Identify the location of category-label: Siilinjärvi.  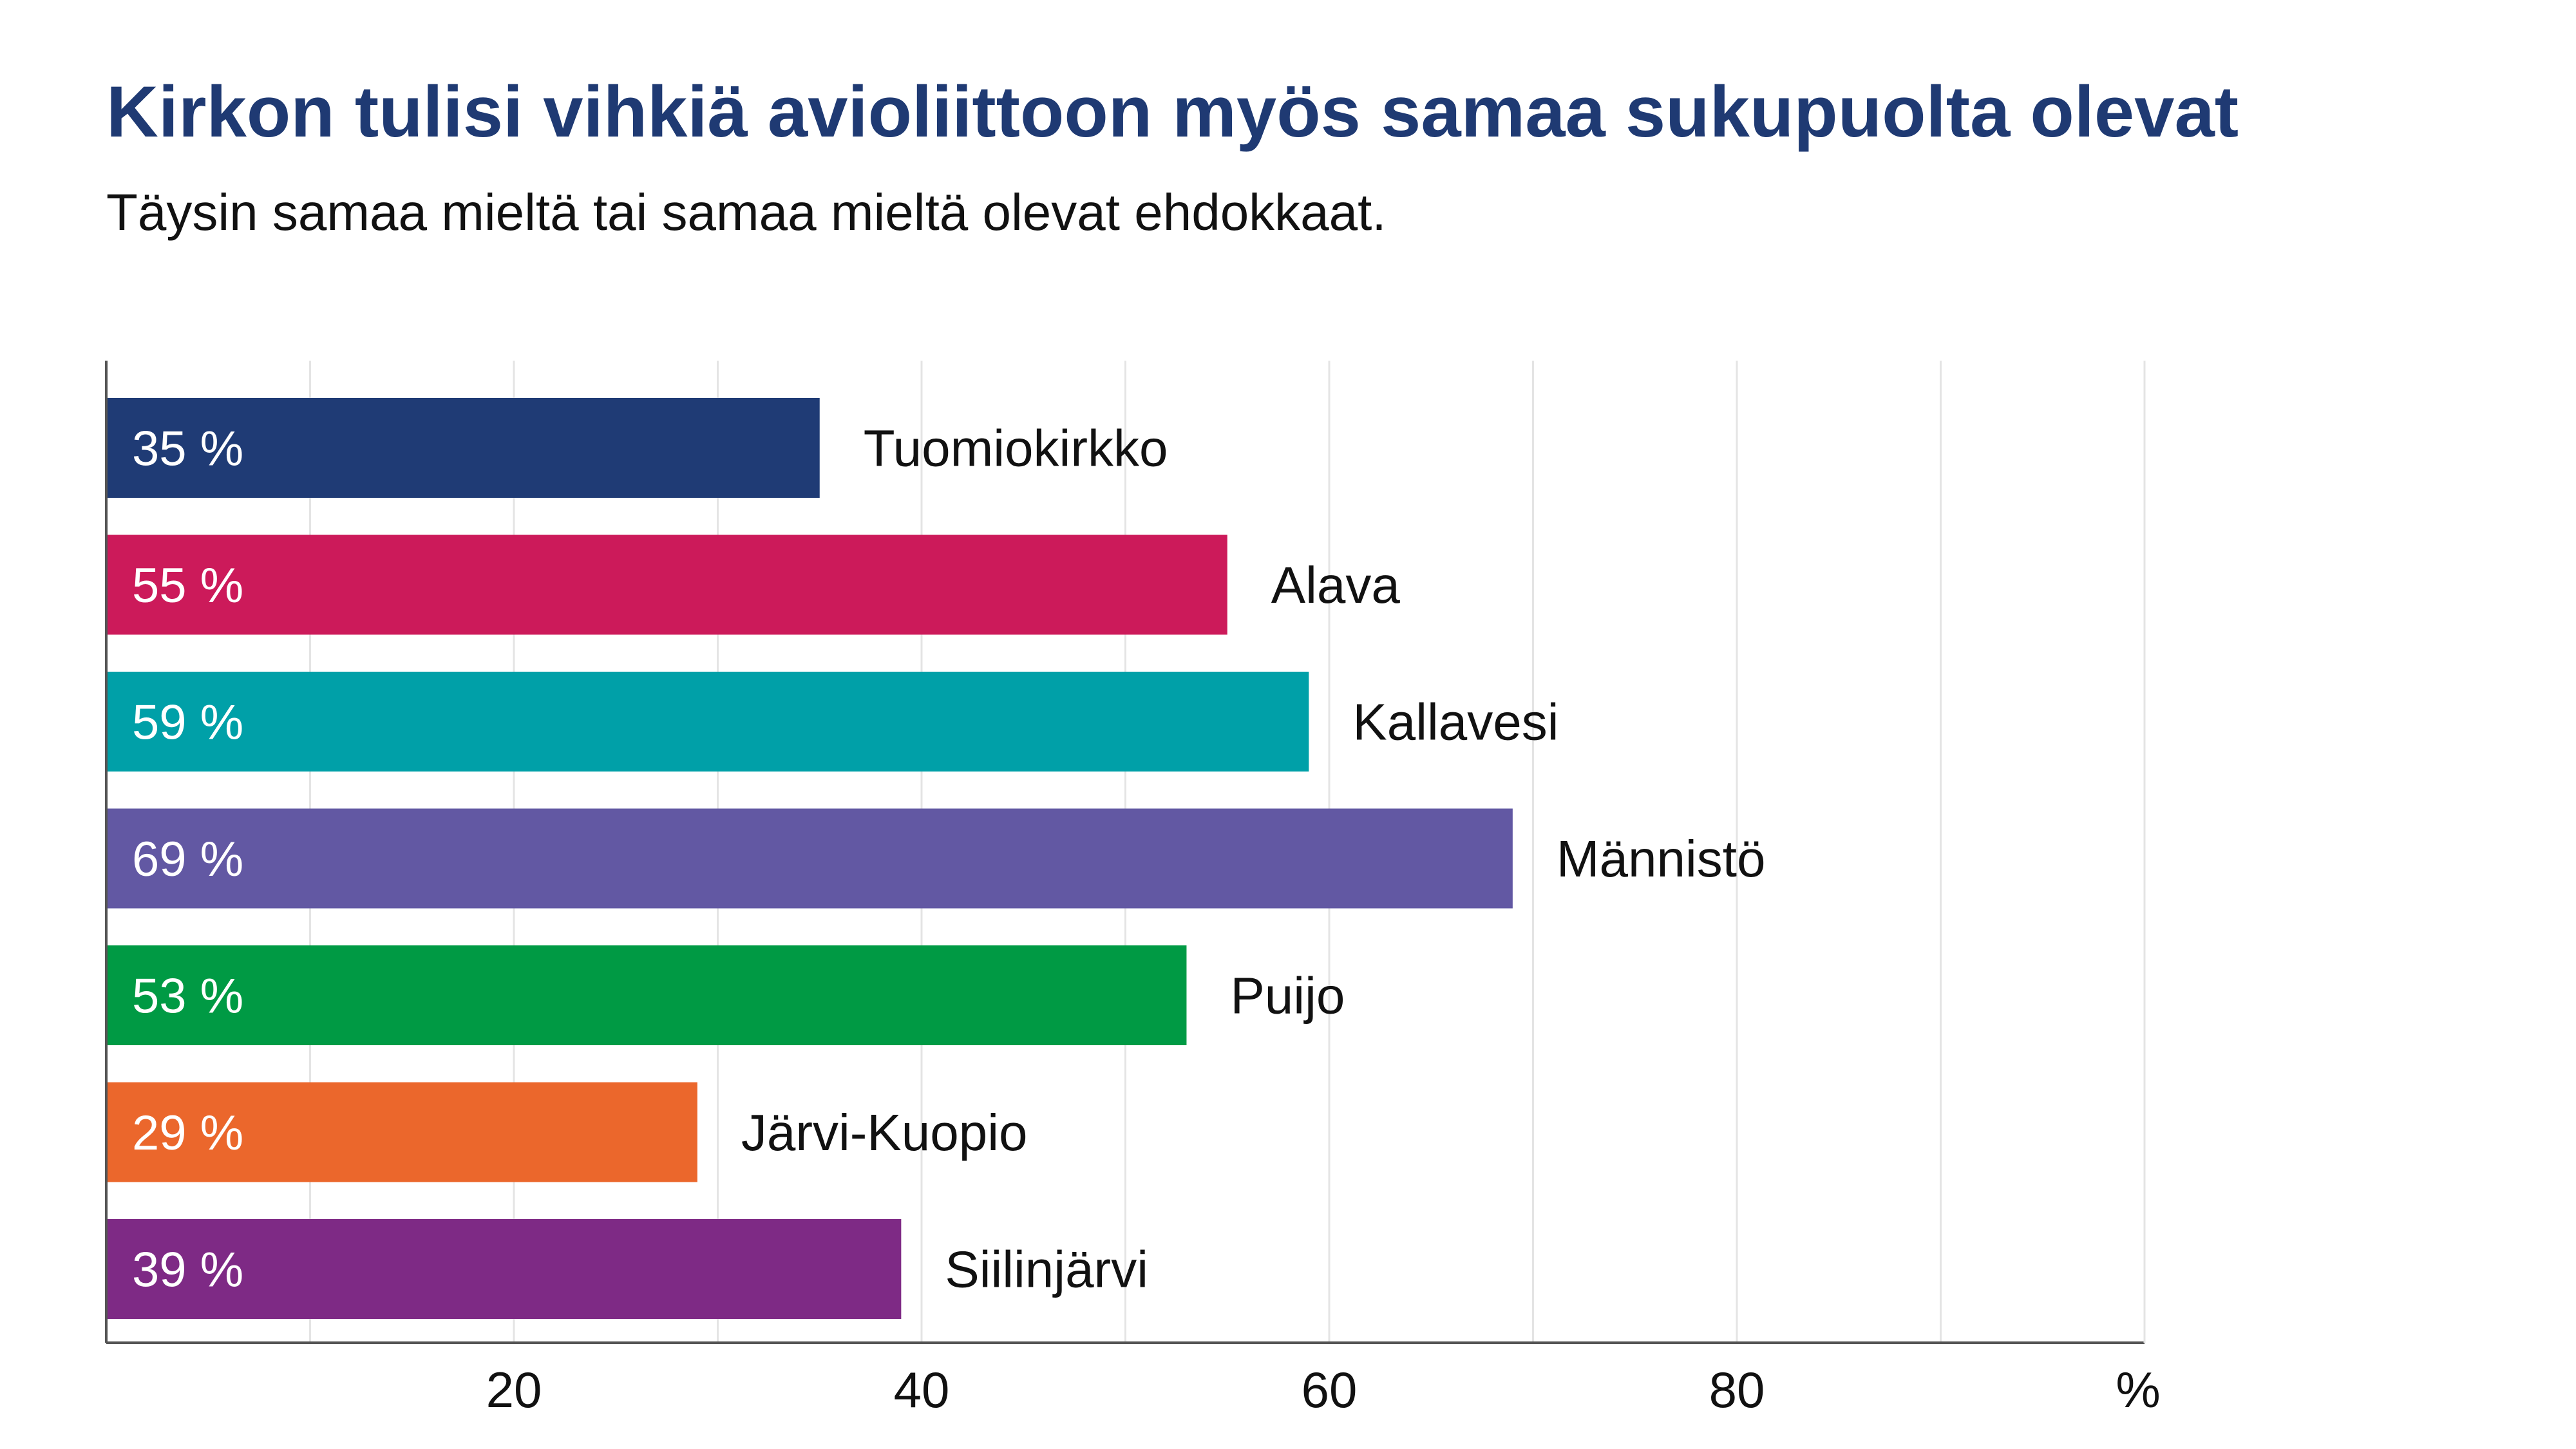
(1046, 1269).